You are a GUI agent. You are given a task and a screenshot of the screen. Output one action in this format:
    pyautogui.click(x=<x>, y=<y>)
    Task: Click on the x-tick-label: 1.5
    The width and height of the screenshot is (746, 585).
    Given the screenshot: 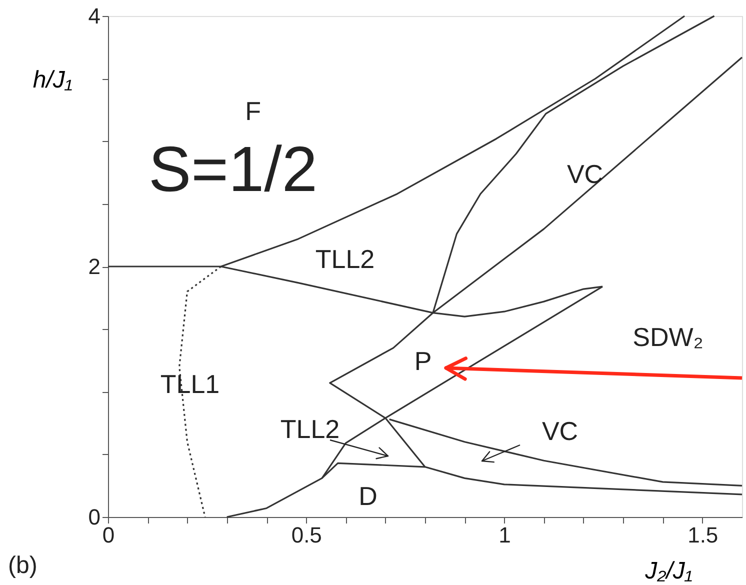 What is the action you would take?
    pyautogui.click(x=703, y=535)
    